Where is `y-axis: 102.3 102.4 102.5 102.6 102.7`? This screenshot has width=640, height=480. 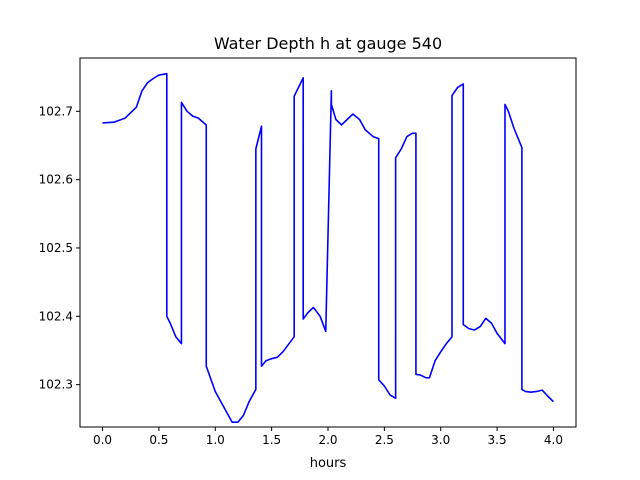
y-axis: 102.3 102.4 102.5 102.6 102.7 is located at coordinates (59, 248).